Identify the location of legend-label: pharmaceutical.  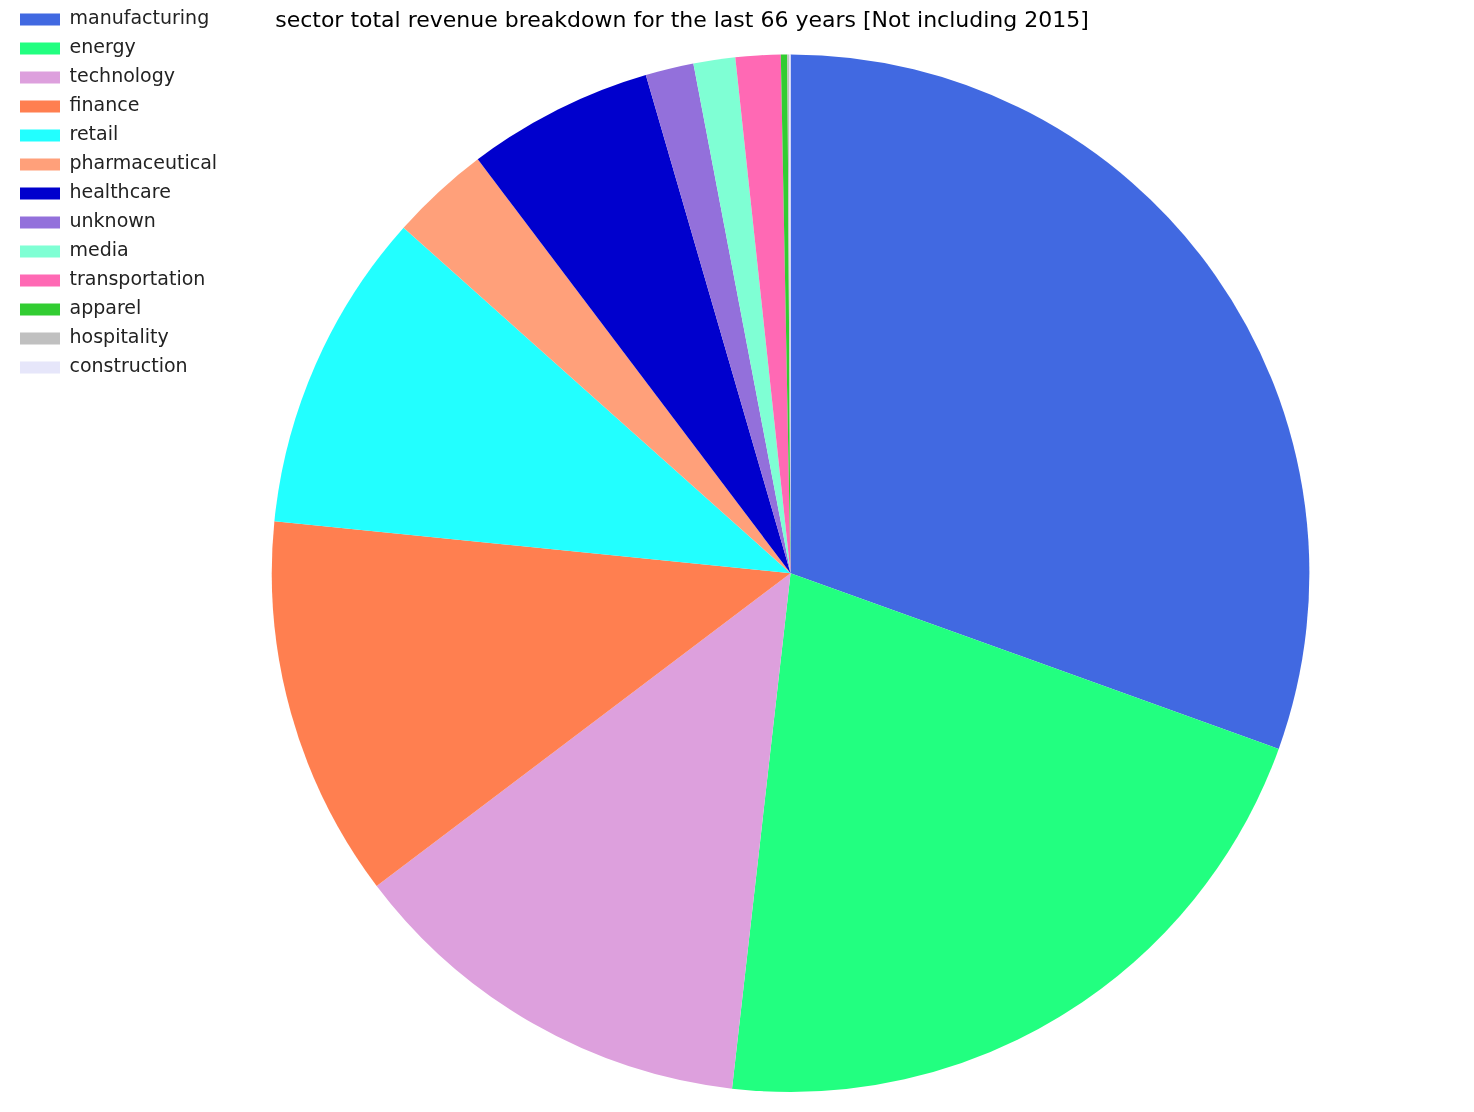
(143, 162).